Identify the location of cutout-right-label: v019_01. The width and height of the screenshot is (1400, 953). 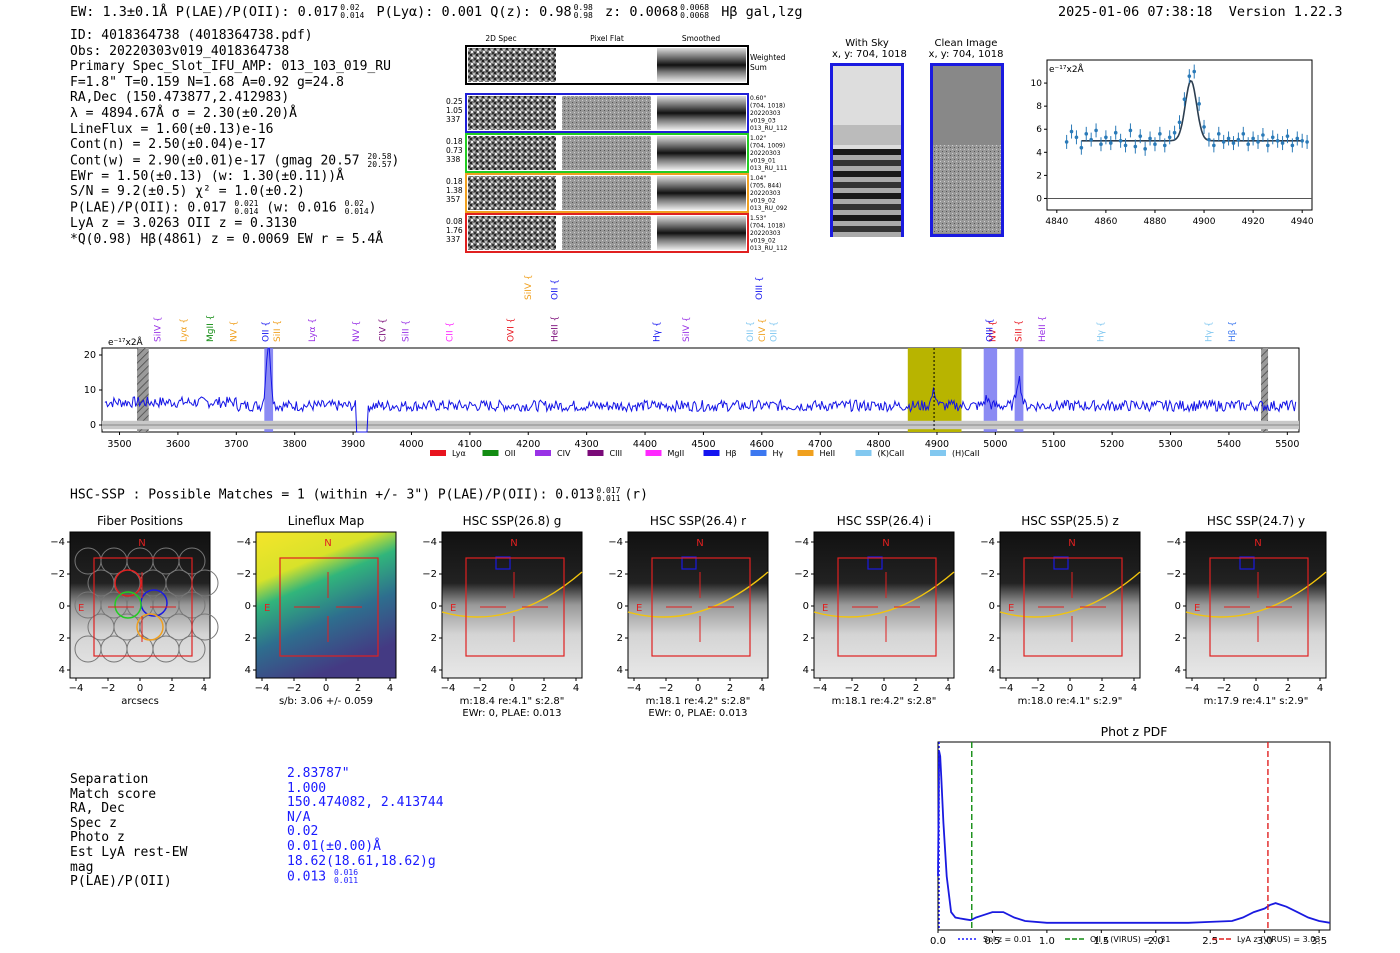
(763, 161).